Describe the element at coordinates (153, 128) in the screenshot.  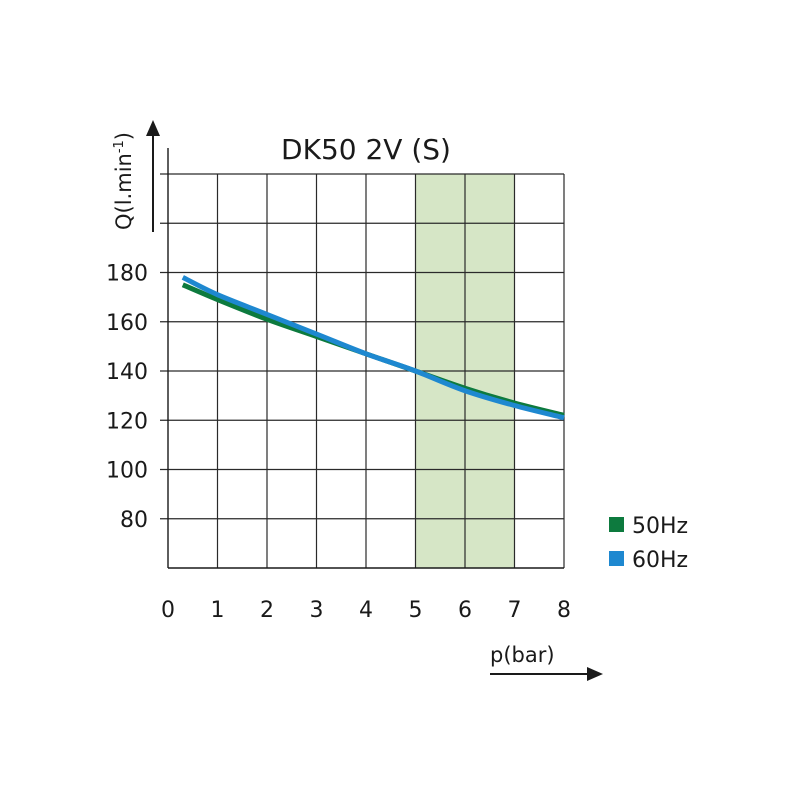
I see `y-axis-arrowhead` at that location.